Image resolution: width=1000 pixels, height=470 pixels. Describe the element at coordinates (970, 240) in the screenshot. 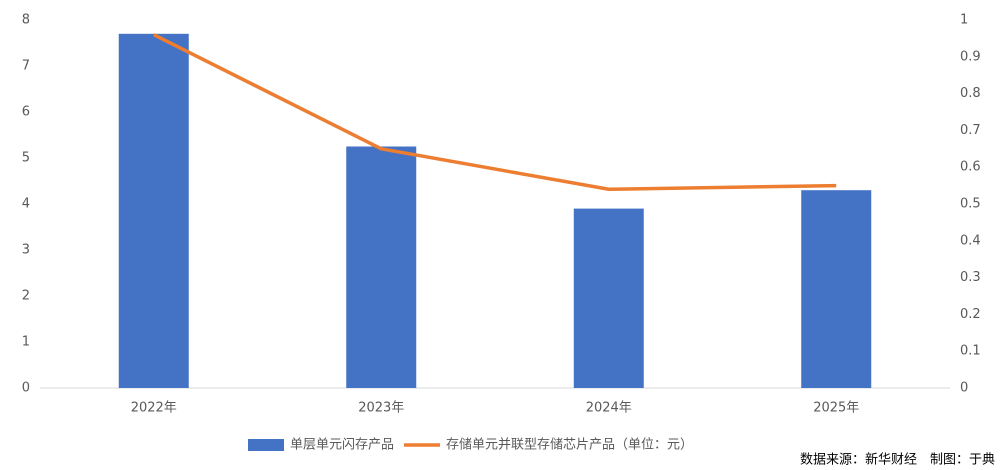

I see `y2-tick-label: 0.4` at that location.